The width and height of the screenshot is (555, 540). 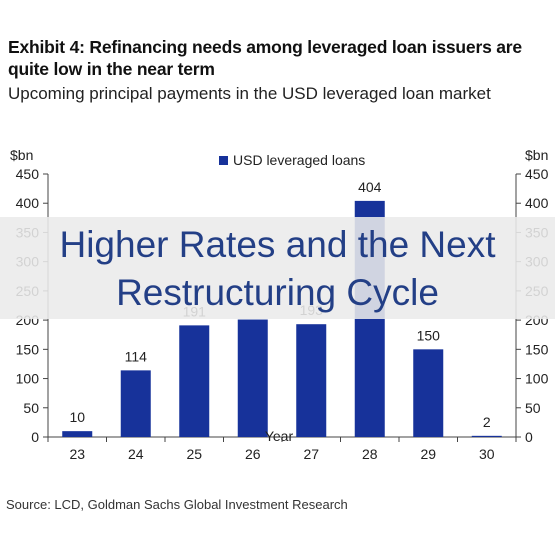 What do you see at coordinates (28, 174) in the screenshot?
I see `left-y-tick-label: 450` at bounding box center [28, 174].